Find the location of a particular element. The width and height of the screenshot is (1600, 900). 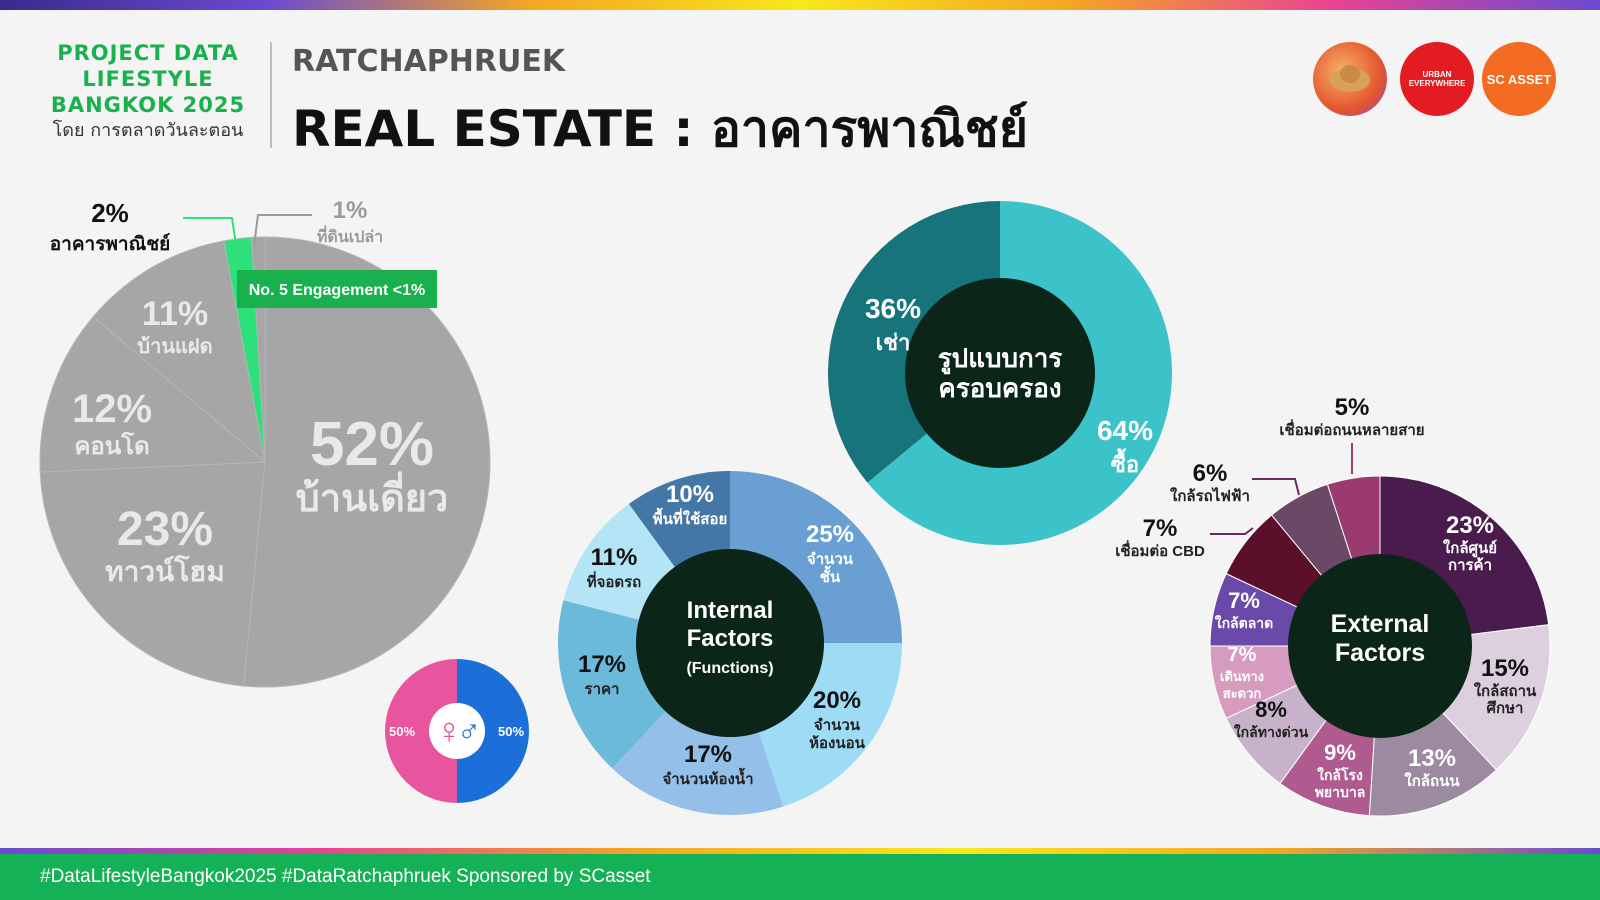

land-value-label: 1% is located at coordinates (350, 210).